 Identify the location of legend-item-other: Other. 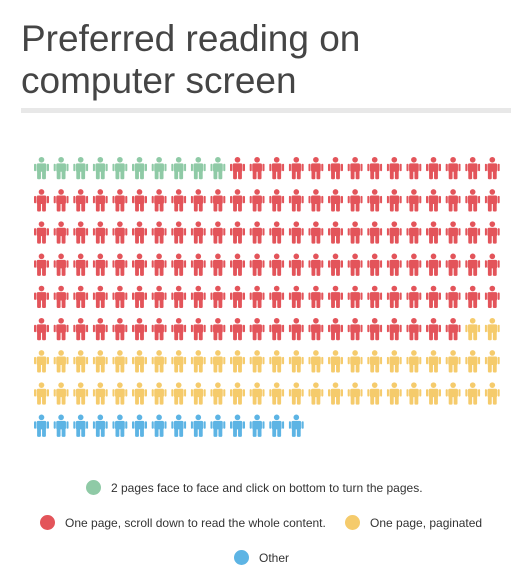
(261, 557).